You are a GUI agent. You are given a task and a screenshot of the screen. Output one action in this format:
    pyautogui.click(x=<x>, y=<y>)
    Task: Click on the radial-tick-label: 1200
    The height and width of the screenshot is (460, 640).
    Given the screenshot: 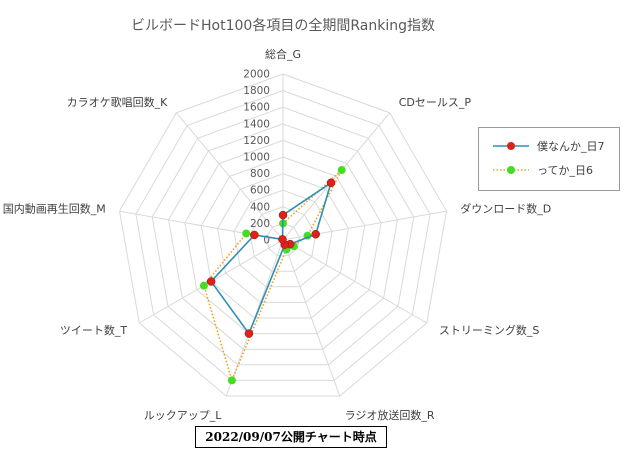 What is the action you would take?
    pyautogui.click(x=256, y=141)
    